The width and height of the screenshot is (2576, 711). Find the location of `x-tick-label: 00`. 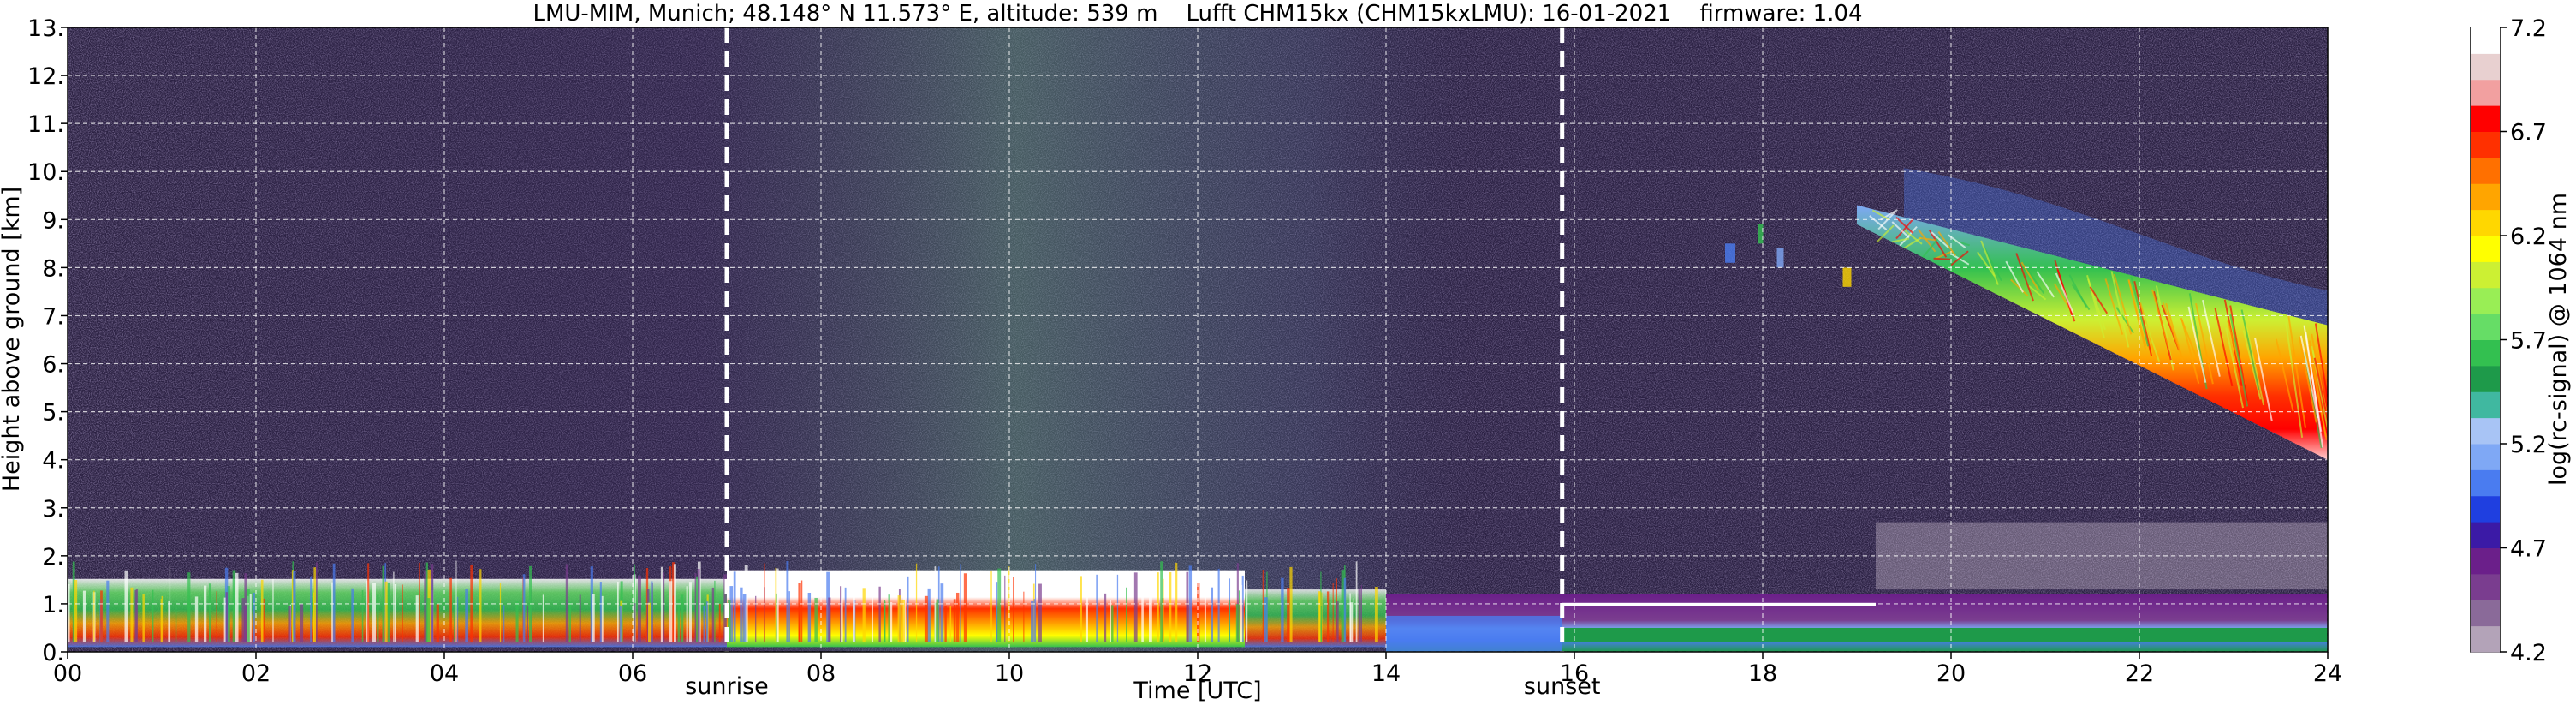

x-tick-label: 00 is located at coordinates (68, 674).